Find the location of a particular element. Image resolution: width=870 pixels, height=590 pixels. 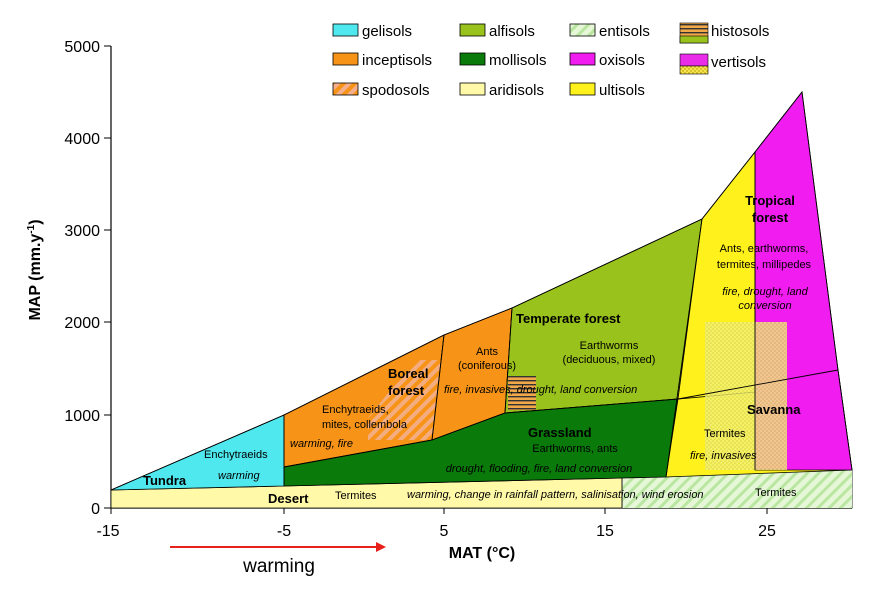

y-axis-label: MAP (mm.y-1) is located at coordinates (35, 269).